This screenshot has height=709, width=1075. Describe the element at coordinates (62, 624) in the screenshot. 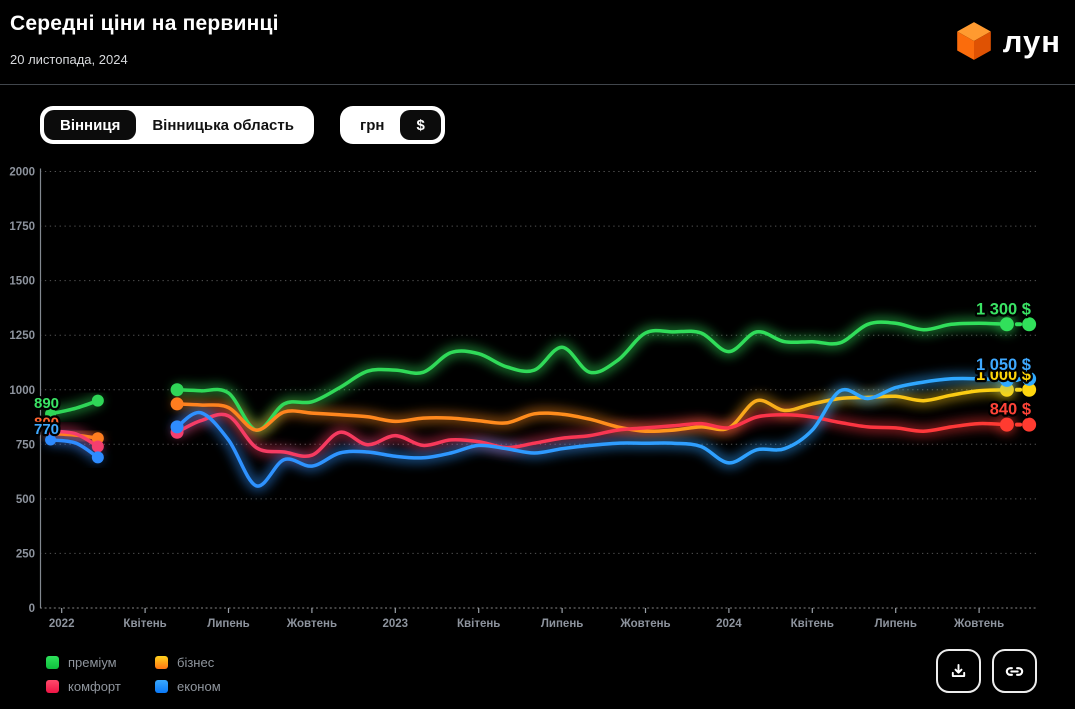

I see `svg-text: 2022` at that location.